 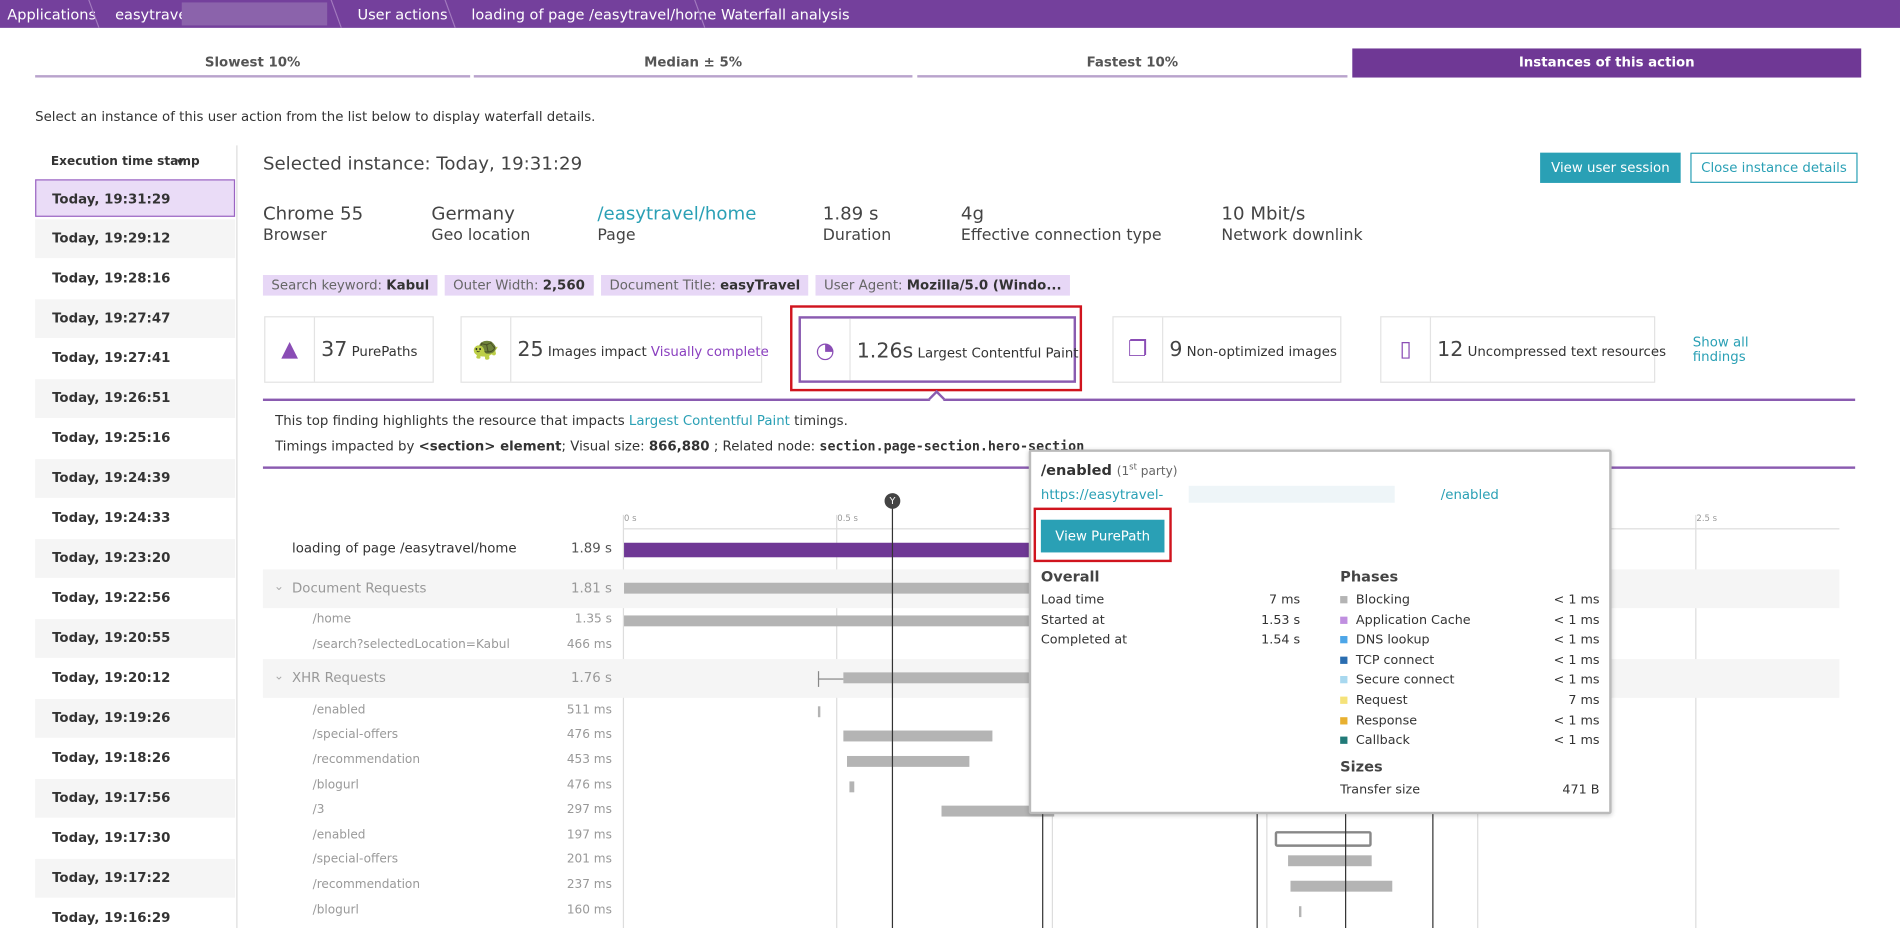 What do you see at coordinates (111, 597) in the screenshot?
I see `instance-item: Today, 19:22:56` at bounding box center [111, 597].